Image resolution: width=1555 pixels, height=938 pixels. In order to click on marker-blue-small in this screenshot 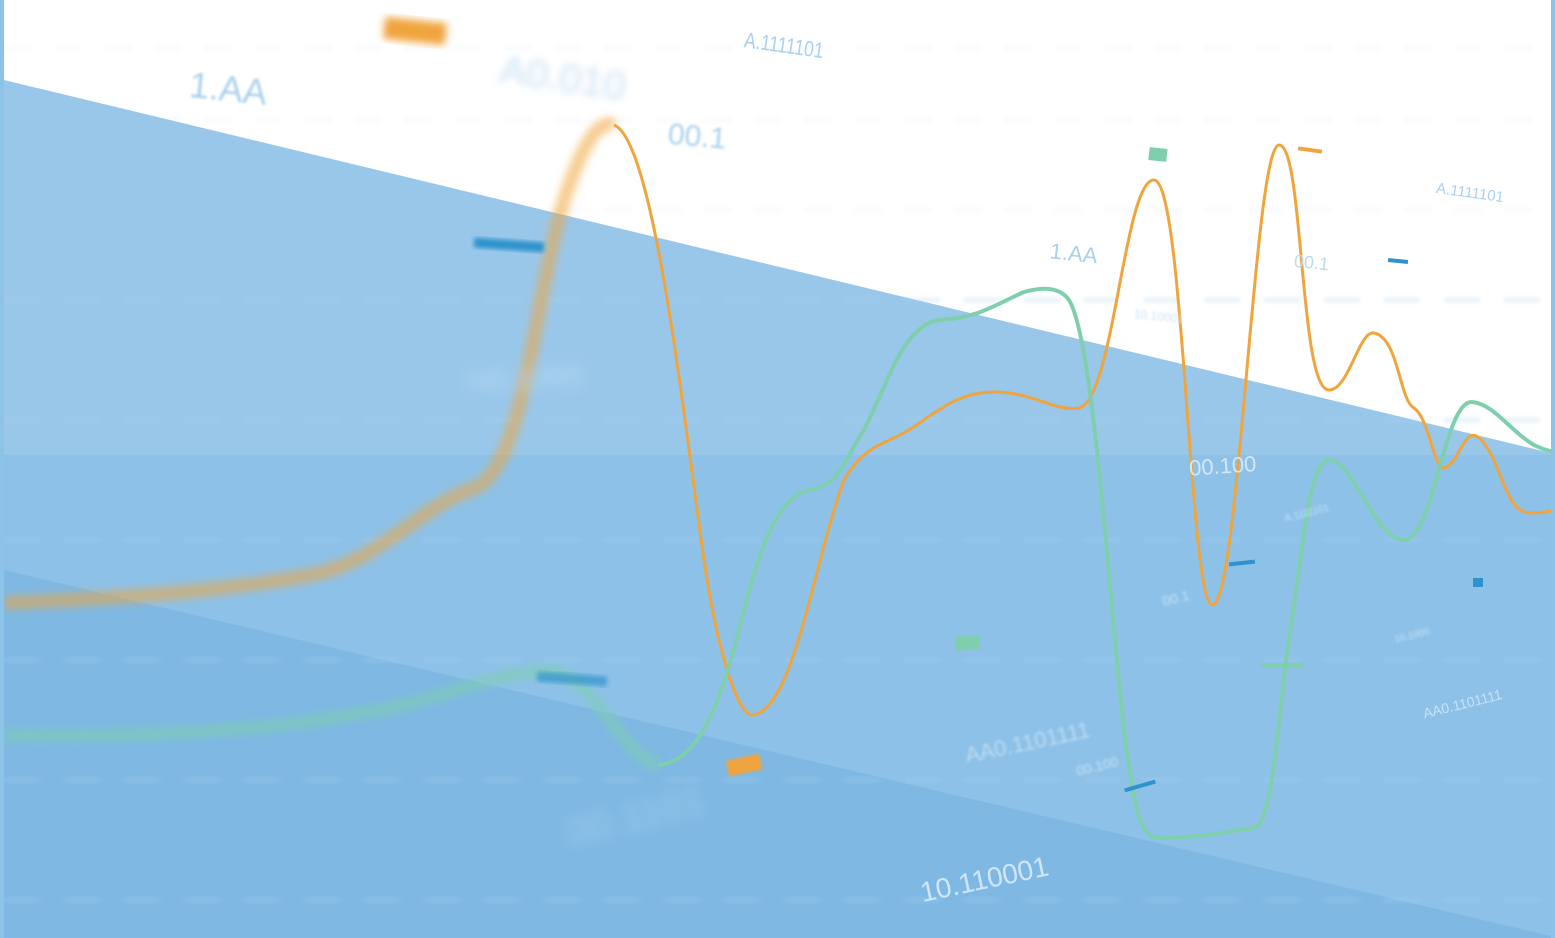, I will do `click(1478, 582)`.